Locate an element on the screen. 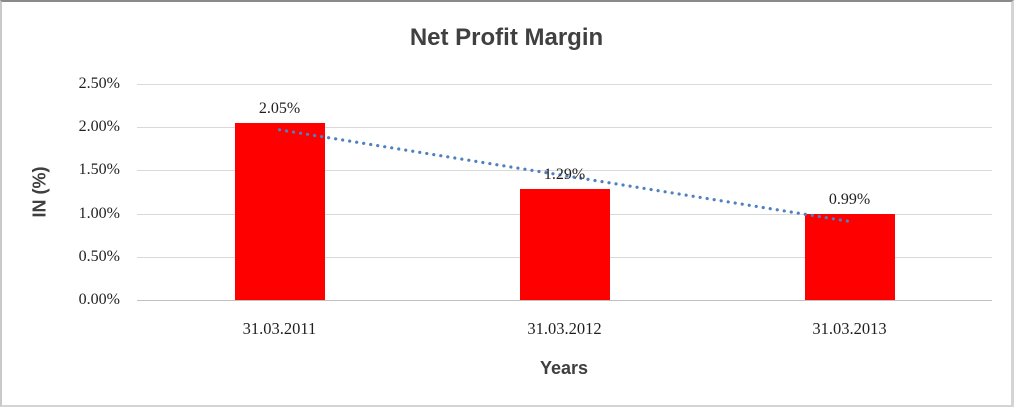 Image resolution: width=1014 pixels, height=407 pixels. bar-31.03.2013 is located at coordinates (849, 257).